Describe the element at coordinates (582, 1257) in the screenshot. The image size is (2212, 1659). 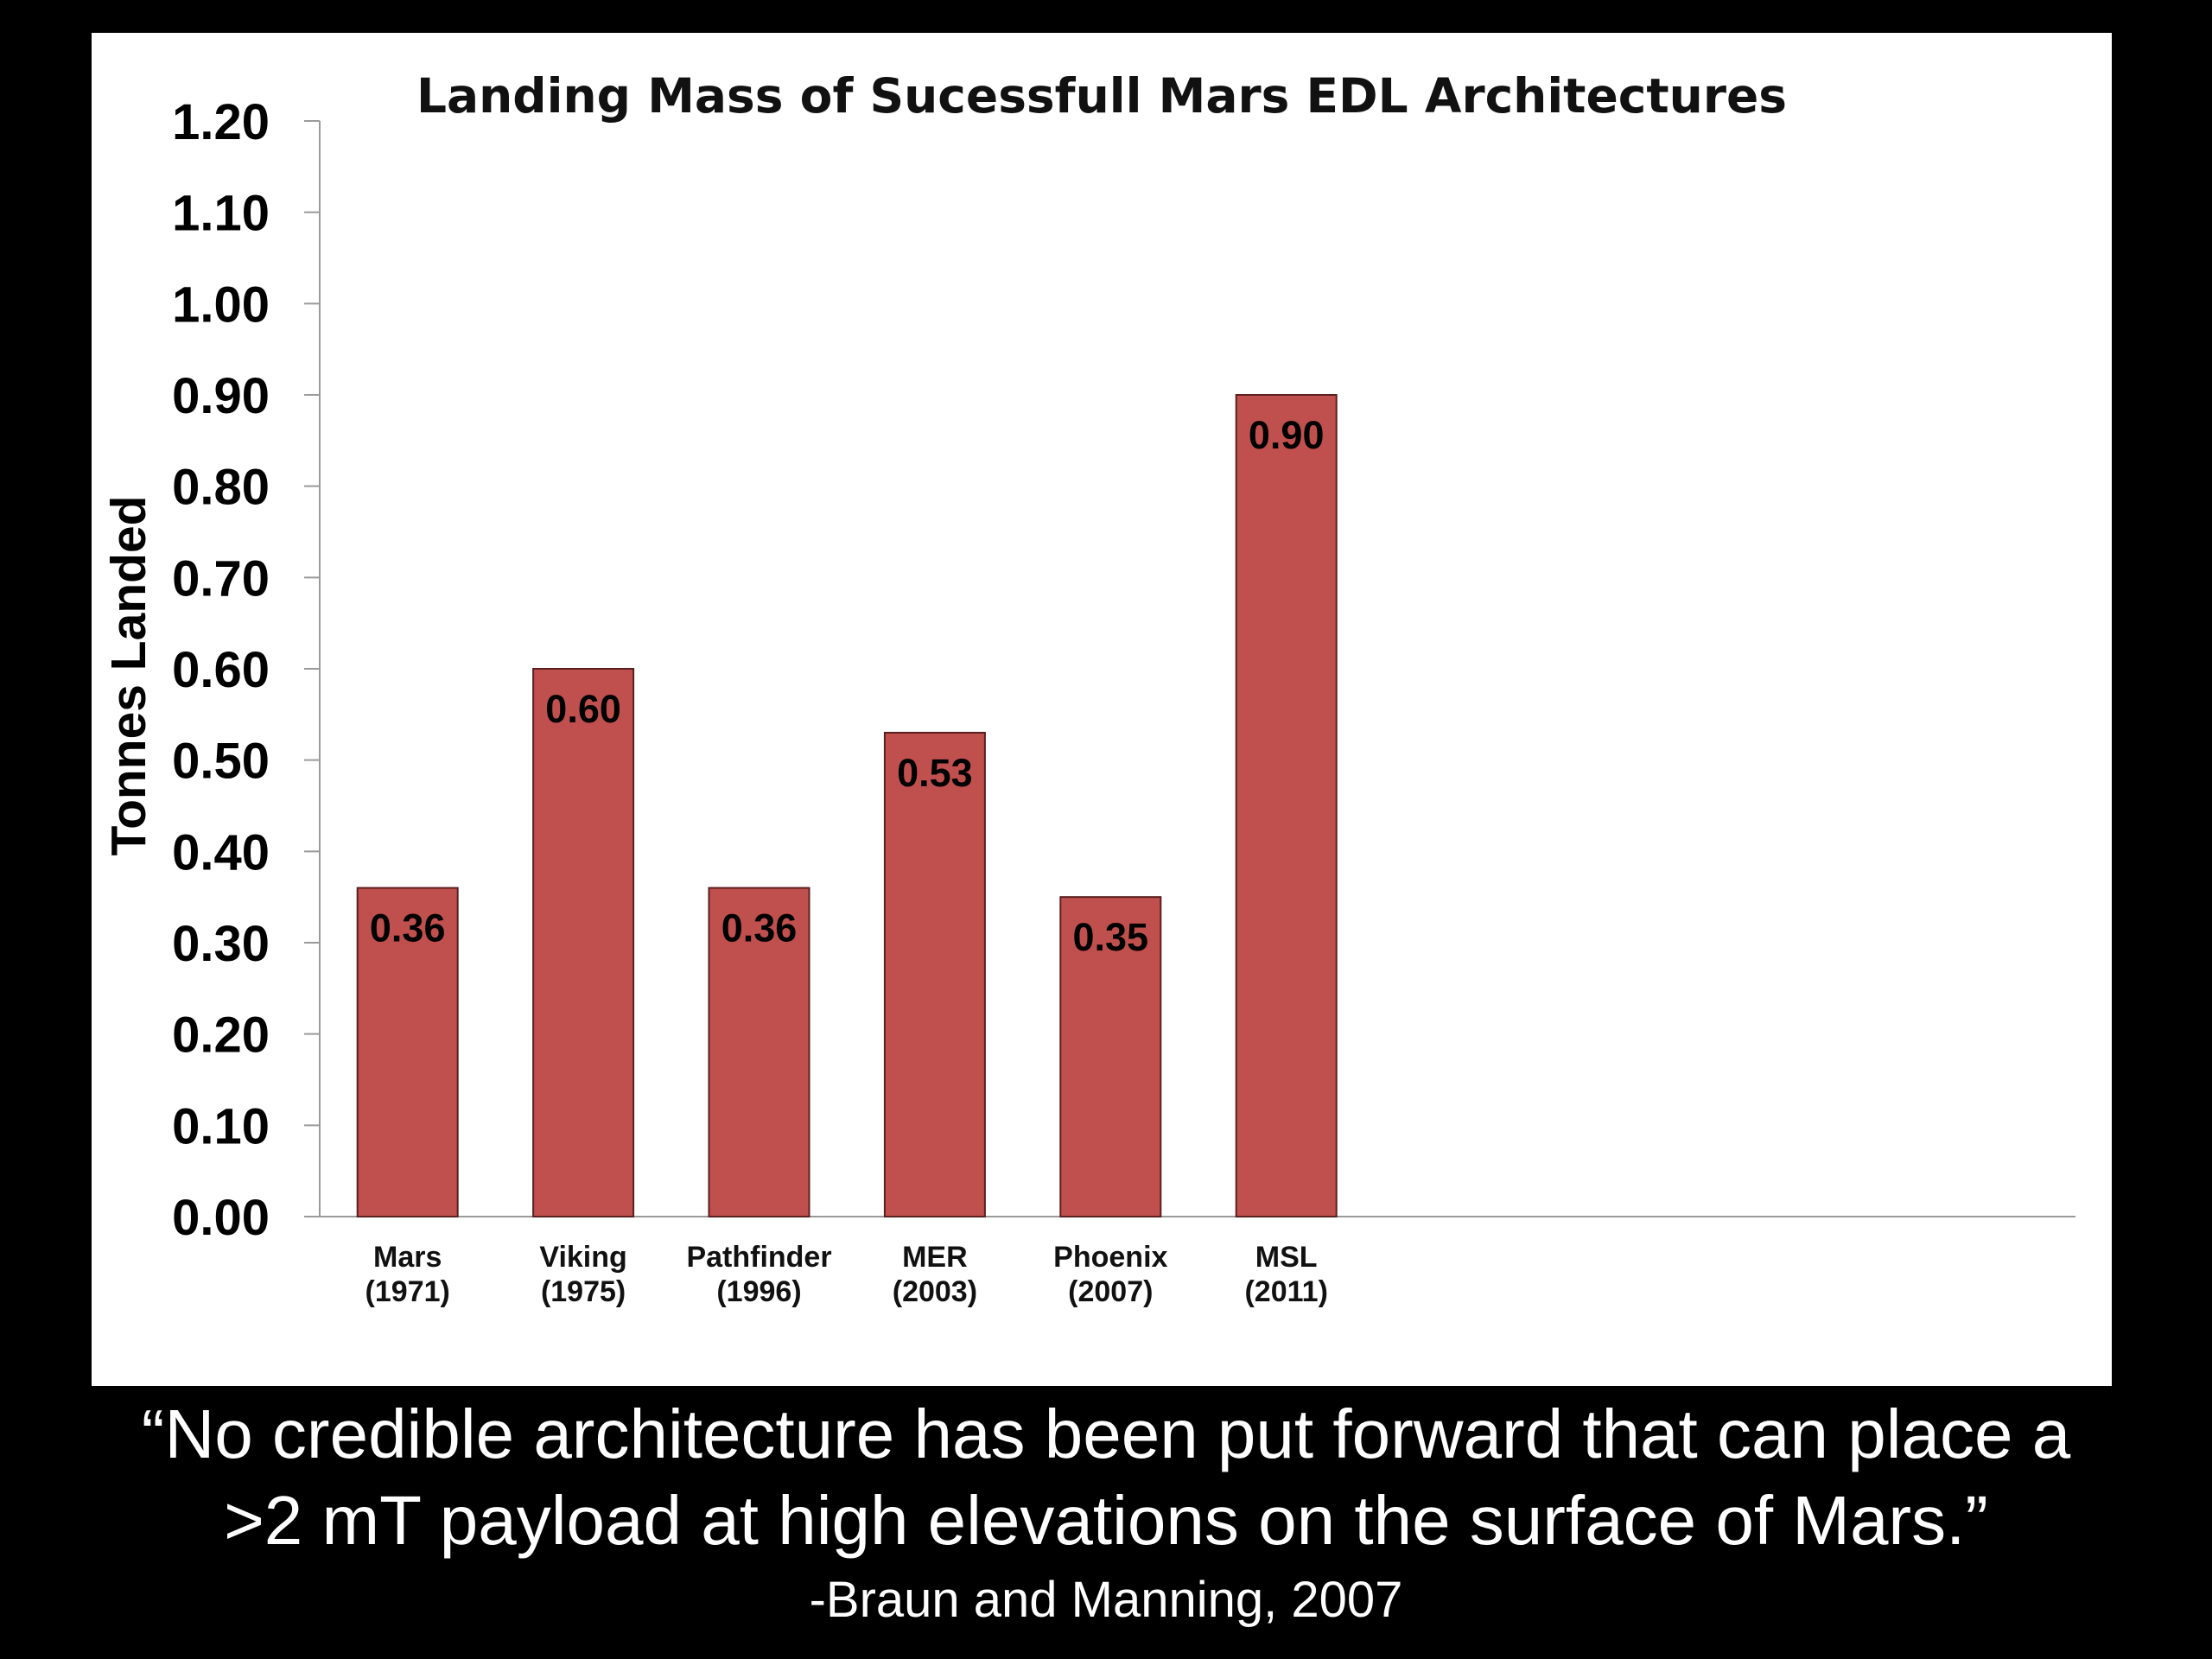
I see `x-tick-label: Viking` at that location.